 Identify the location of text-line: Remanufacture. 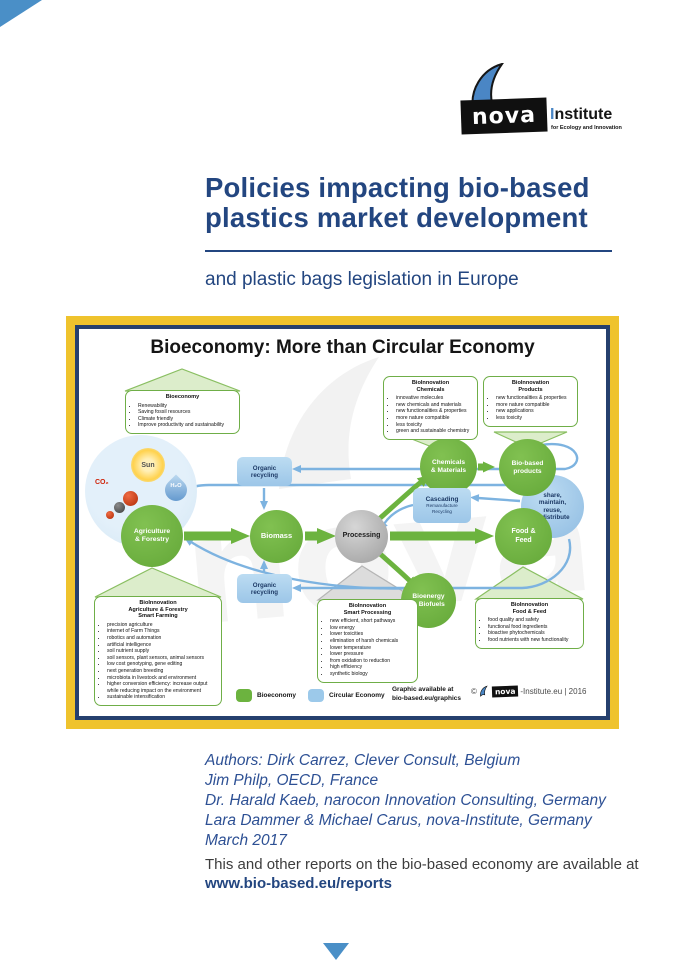
(442, 506).